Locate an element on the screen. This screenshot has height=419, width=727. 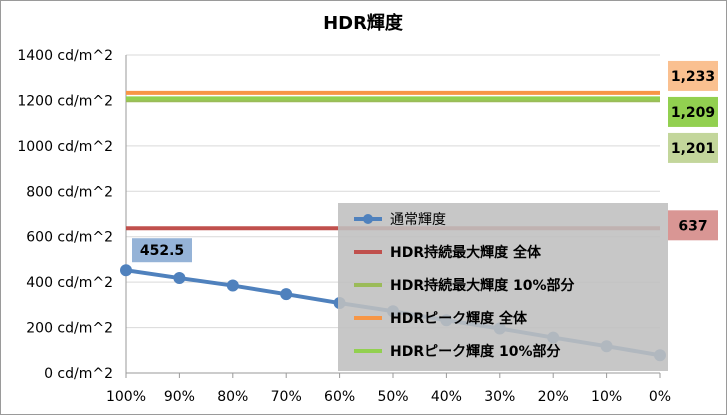
x-tick-label: 90% is located at coordinates (179, 397).